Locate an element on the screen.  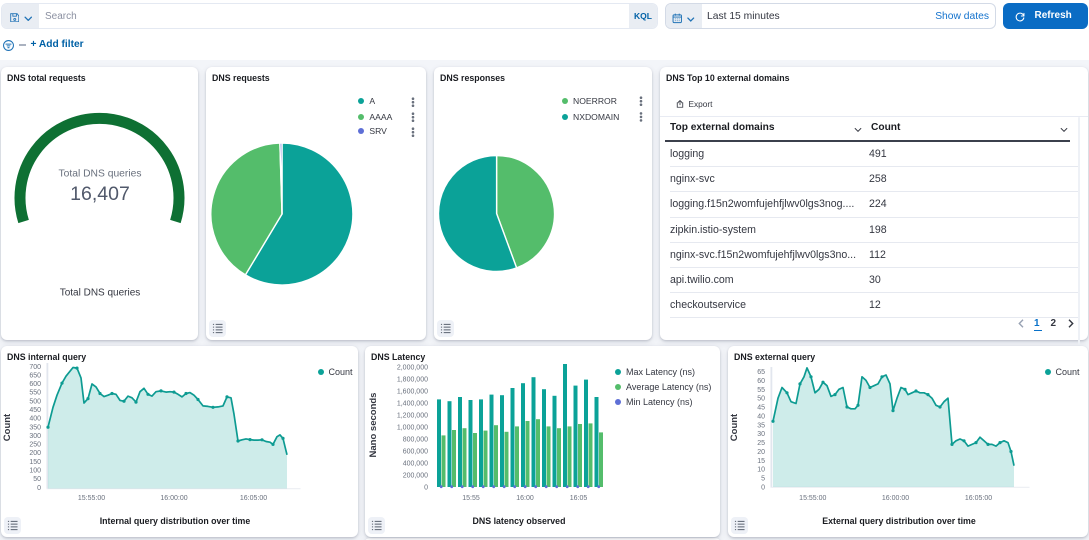
svg-text: 600,000 is located at coordinates (415, 452).